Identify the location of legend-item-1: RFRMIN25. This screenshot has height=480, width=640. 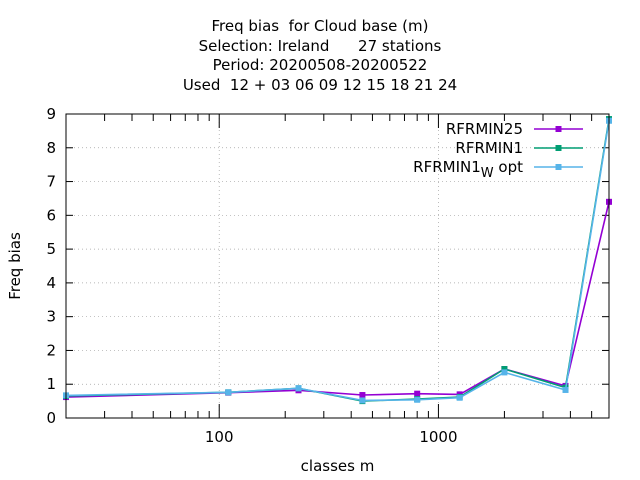
(514, 129).